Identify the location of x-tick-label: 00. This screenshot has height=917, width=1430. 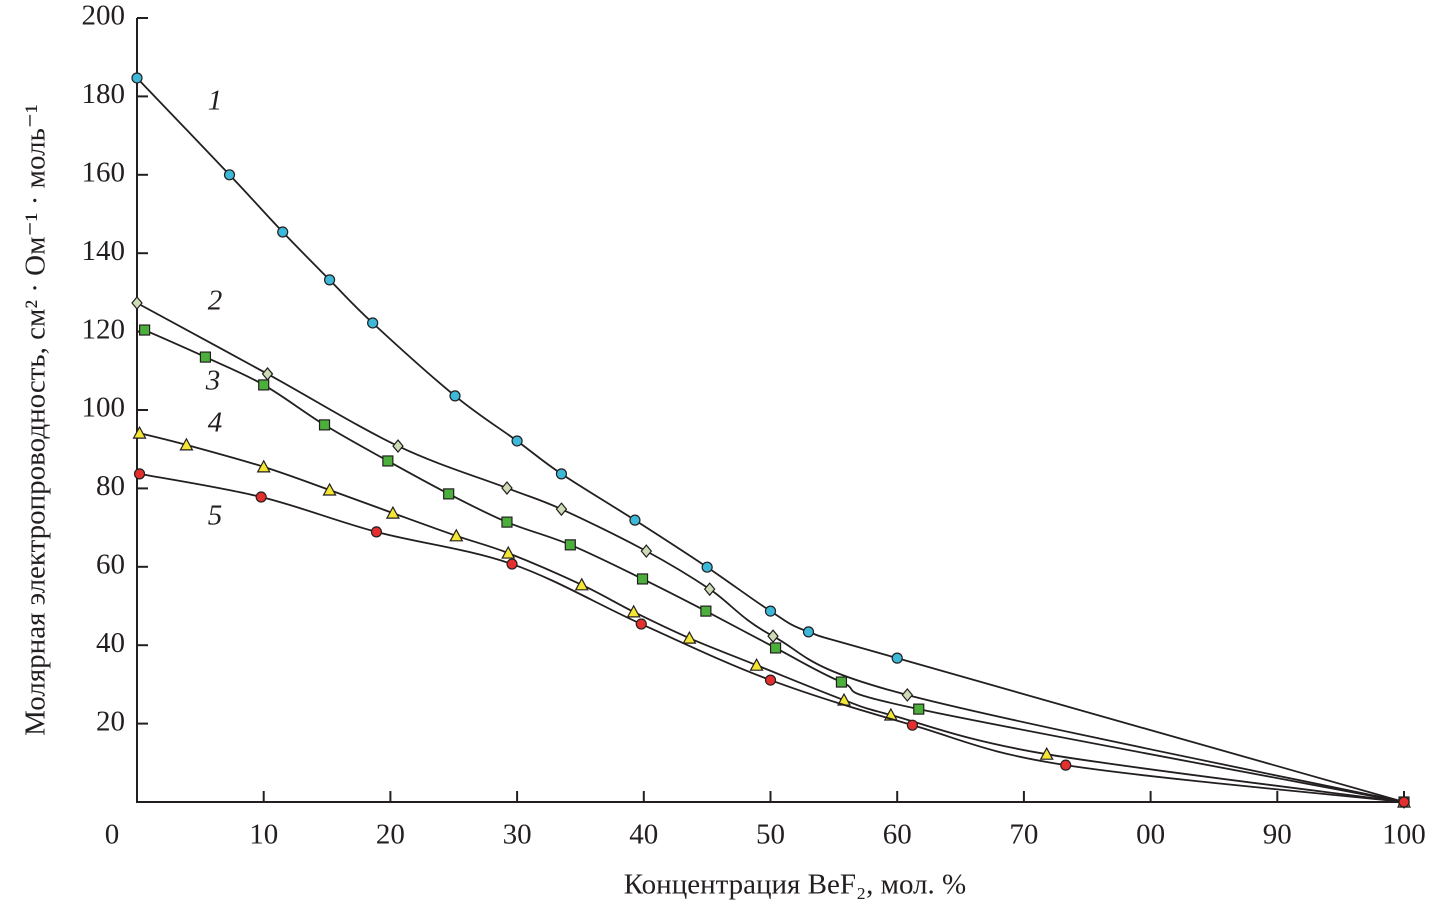
(1150, 835).